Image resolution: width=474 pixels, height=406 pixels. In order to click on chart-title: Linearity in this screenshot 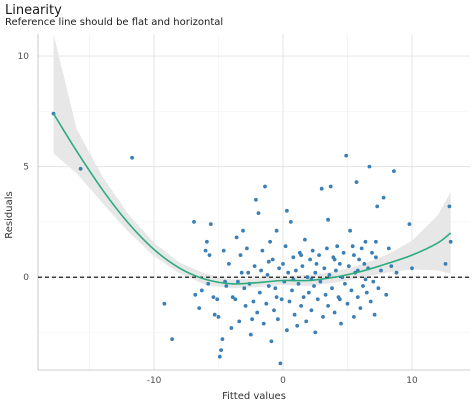, I will do `click(33, 10)`.